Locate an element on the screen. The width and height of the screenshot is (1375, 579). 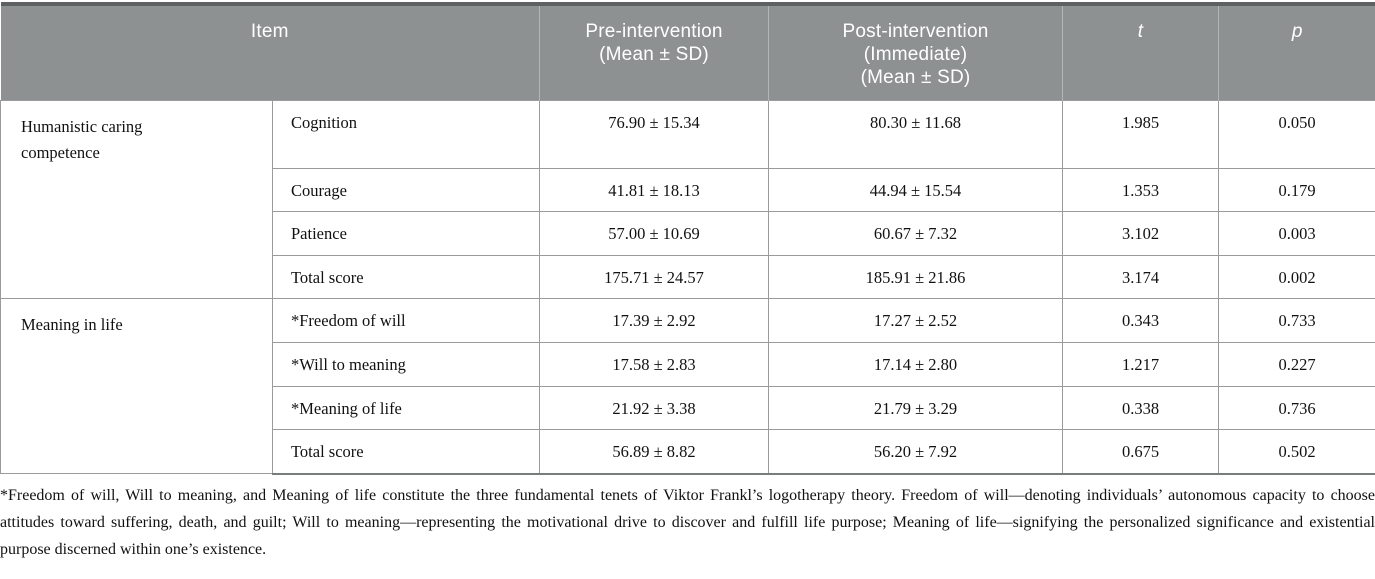
pre-value: 57.00 ± 10.69 is located at coordinates (654, 234).